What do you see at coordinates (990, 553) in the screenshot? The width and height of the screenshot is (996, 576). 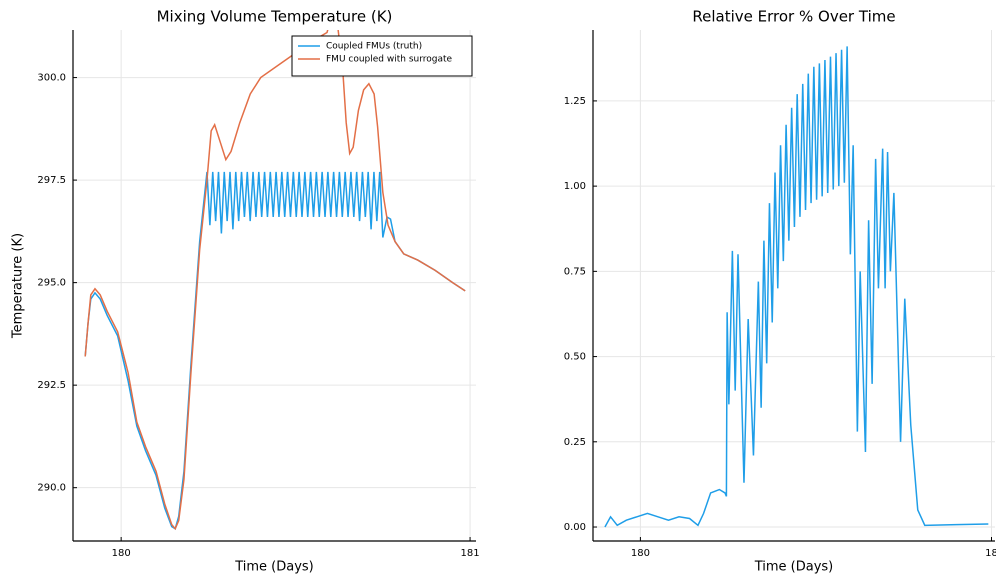 I see `x-tick-label: 18` at bounding box center [990, 553].